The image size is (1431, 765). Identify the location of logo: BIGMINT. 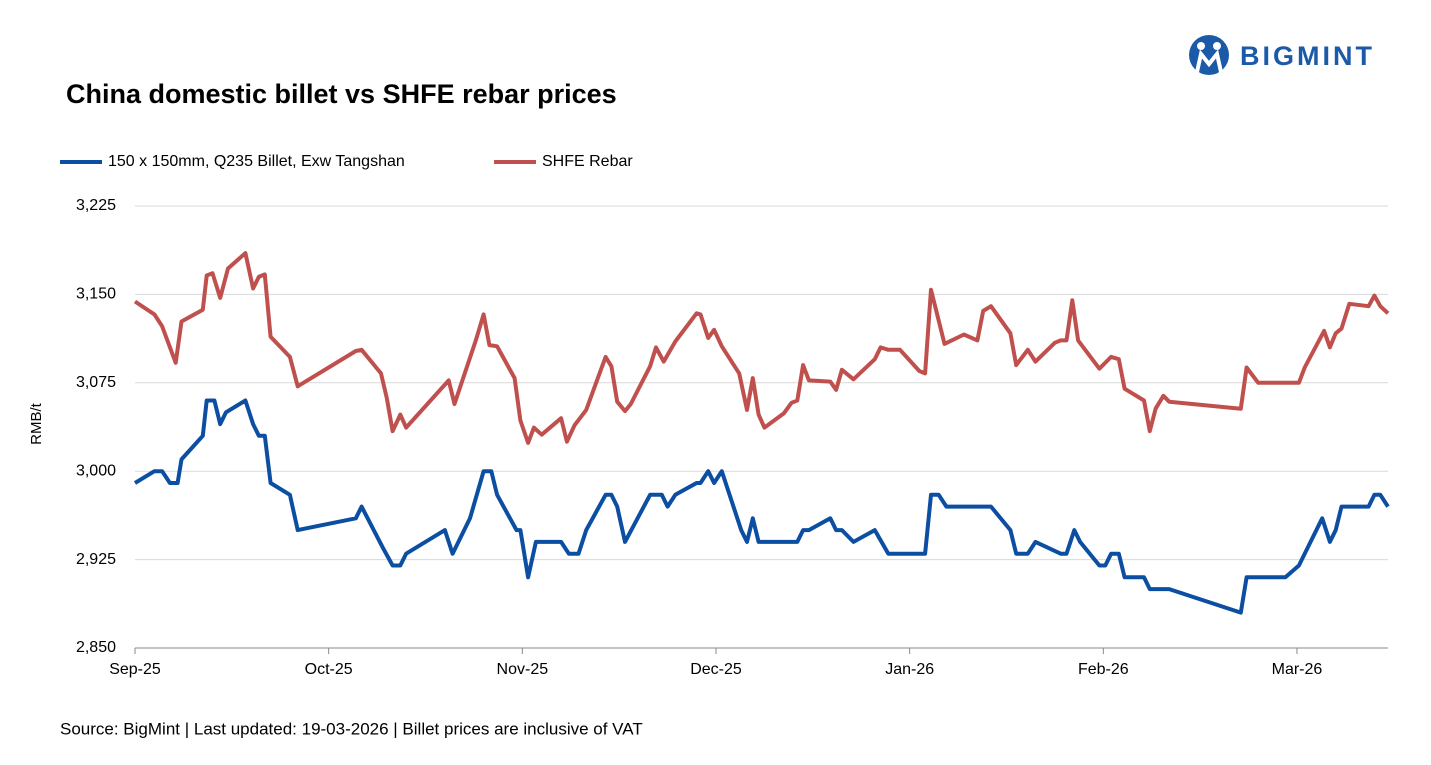
(1282, 55).